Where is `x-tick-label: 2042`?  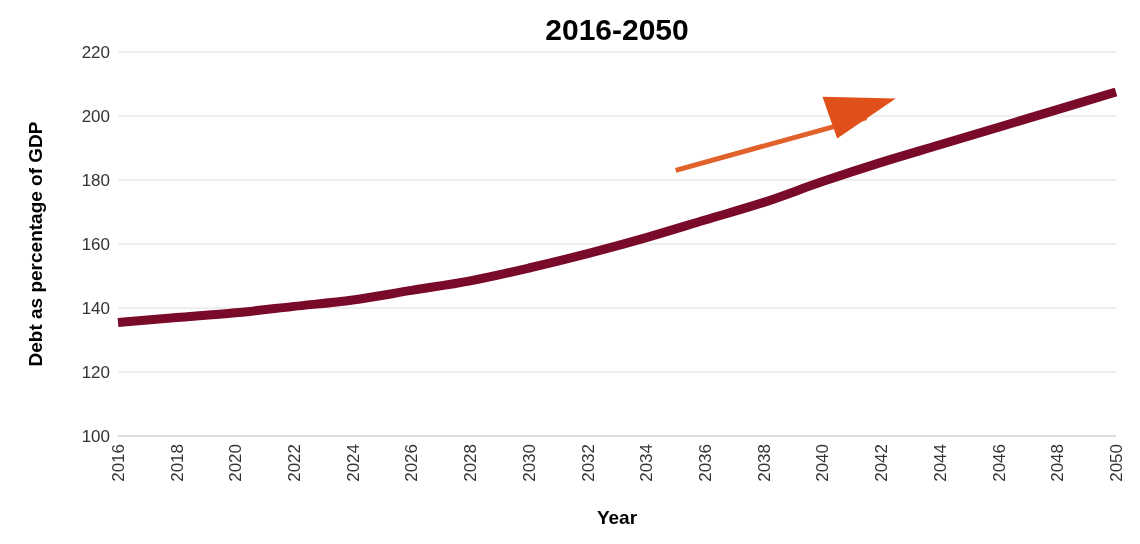 x-tick-label: 2042 is located at coordinates (882, 463).